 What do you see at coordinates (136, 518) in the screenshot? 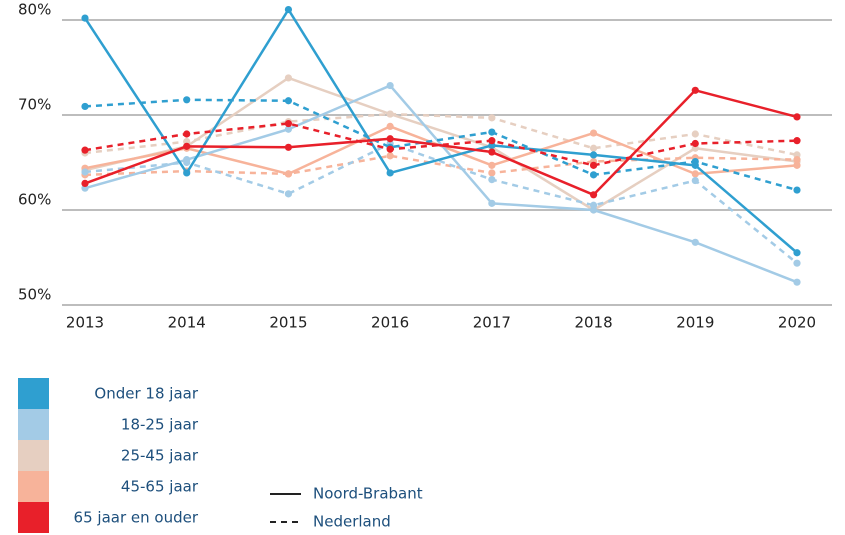
I see `legend-label: 65 jaar en ouder` at bounding box center [136, 518].